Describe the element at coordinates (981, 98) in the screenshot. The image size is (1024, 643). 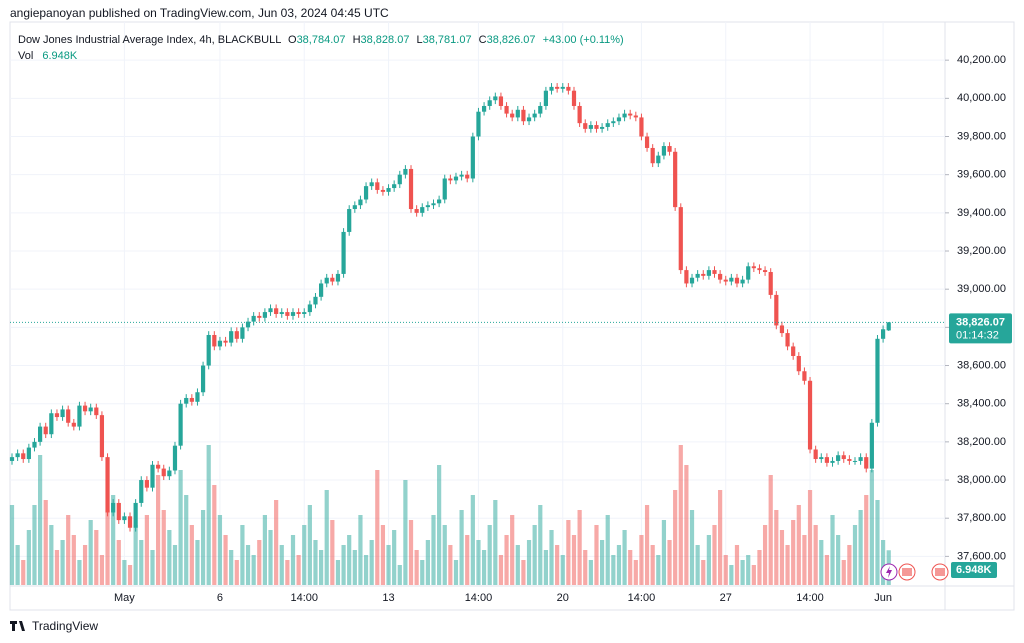
I see `y-tick-label: 40,000.00` at that location.